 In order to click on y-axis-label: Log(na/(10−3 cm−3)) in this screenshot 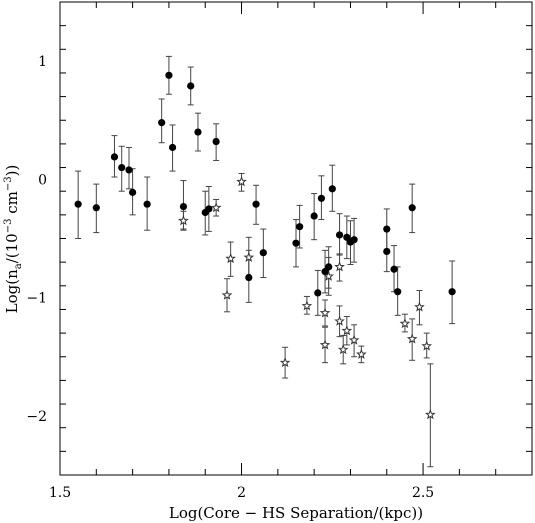, I will do `click(13, 239)`.